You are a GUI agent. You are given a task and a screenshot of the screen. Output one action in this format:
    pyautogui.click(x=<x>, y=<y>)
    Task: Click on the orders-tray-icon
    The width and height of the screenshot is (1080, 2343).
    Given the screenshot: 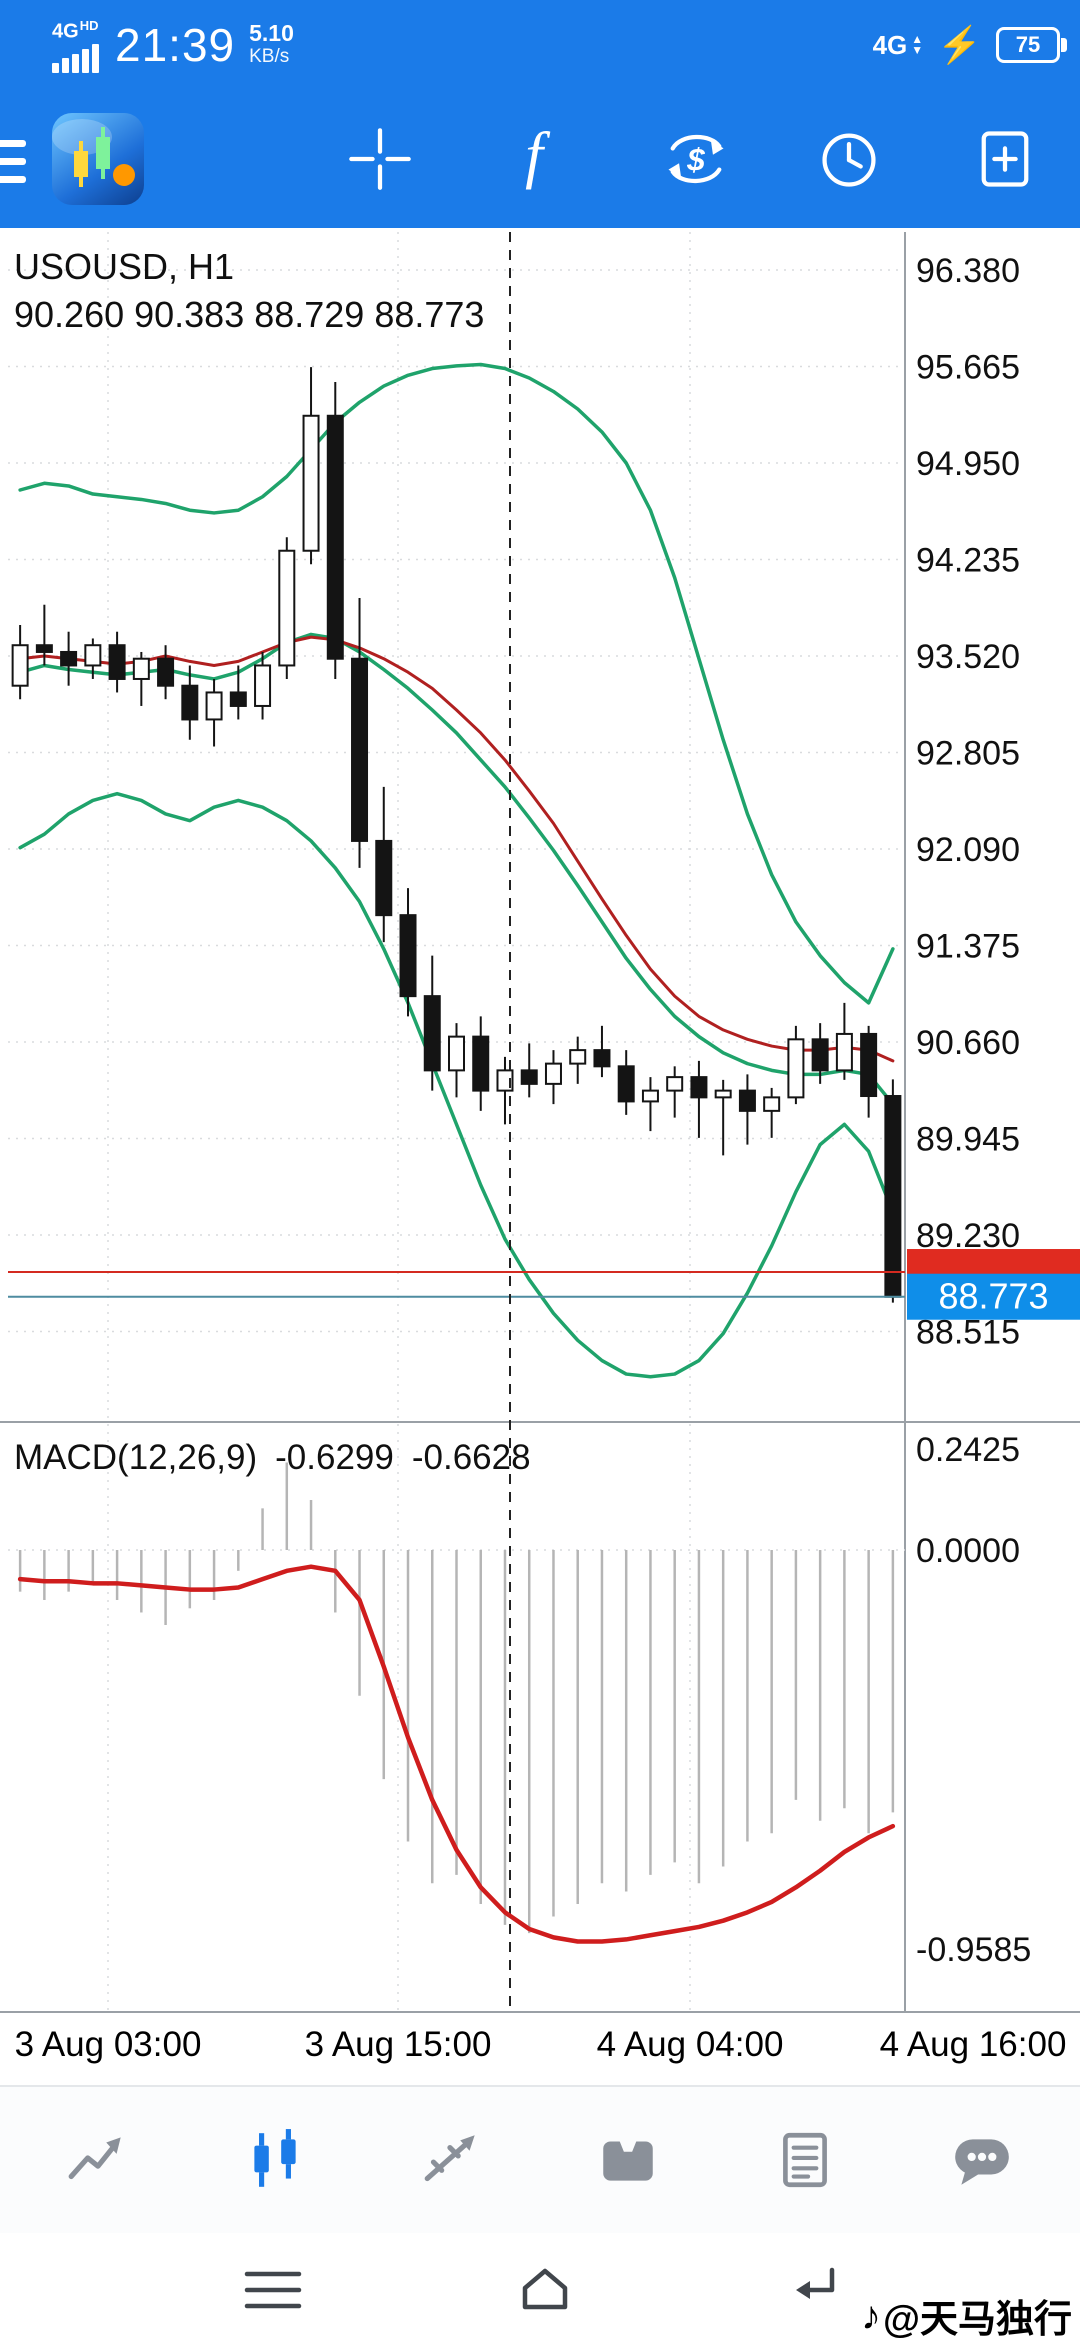 What is the action you would take?
    pyautogui.click(x=628, y=2161)
    